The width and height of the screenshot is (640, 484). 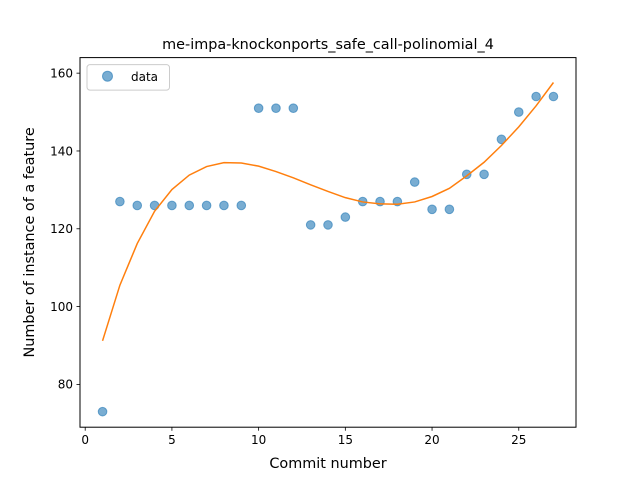 What do you see at coordinates (327, 464) in the screenshot?
I see `x-axis-label: Commit number` at bounding box center [327, 464].